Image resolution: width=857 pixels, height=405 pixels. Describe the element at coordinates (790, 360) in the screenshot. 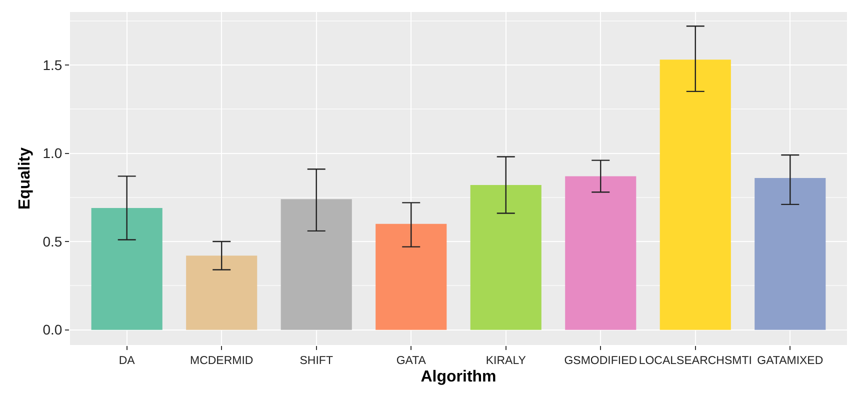

I see `x-tick-label: GATAMIXED` at that location.